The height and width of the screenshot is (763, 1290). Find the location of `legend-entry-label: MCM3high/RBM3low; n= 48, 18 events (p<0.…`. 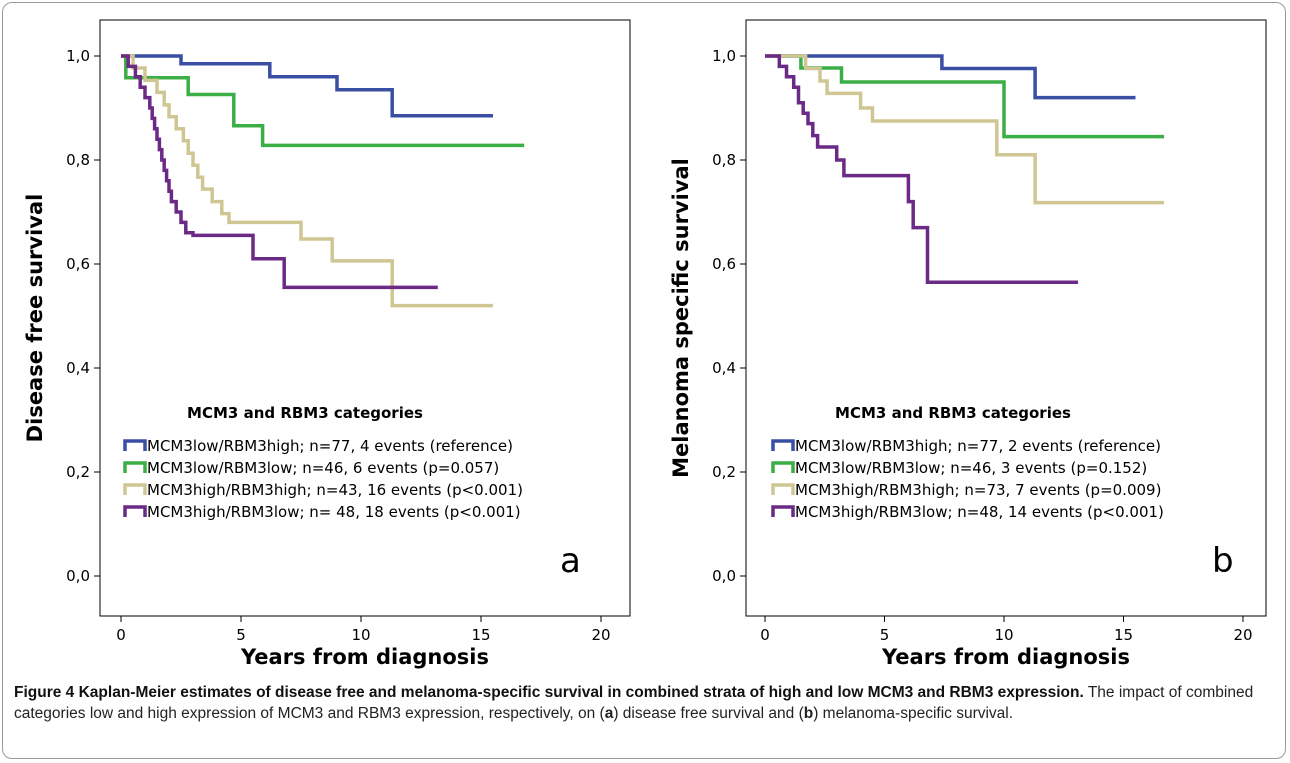

legend-entry-label: MCM3high/RBM3low; n= 48, 18 events (p<0.… is located at coordinates (334, 512).